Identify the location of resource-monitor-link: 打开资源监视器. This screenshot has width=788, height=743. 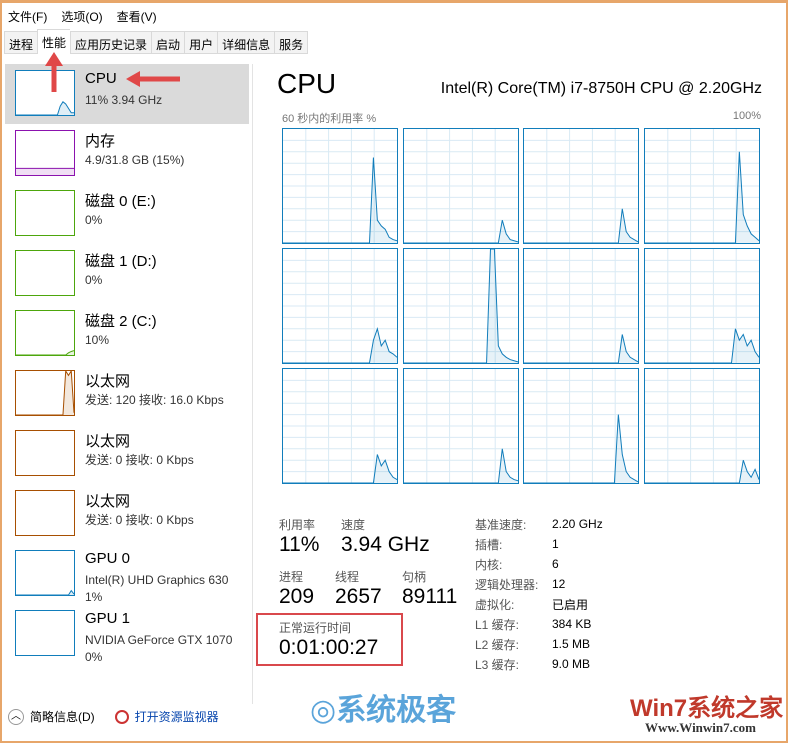
(176, 717).